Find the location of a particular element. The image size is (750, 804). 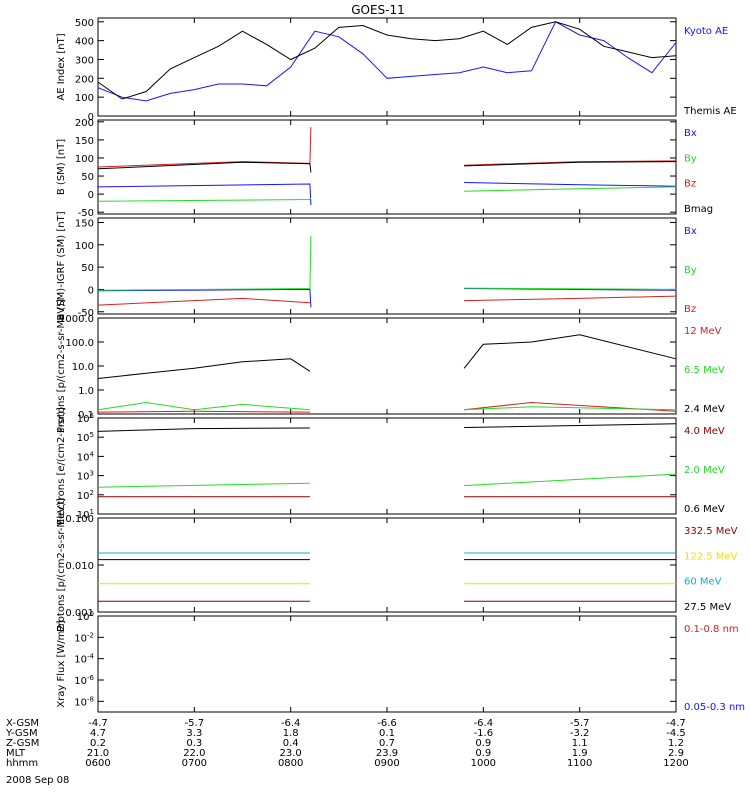

ephemeris-row-label: MLT is located at coordinates (16, 753).